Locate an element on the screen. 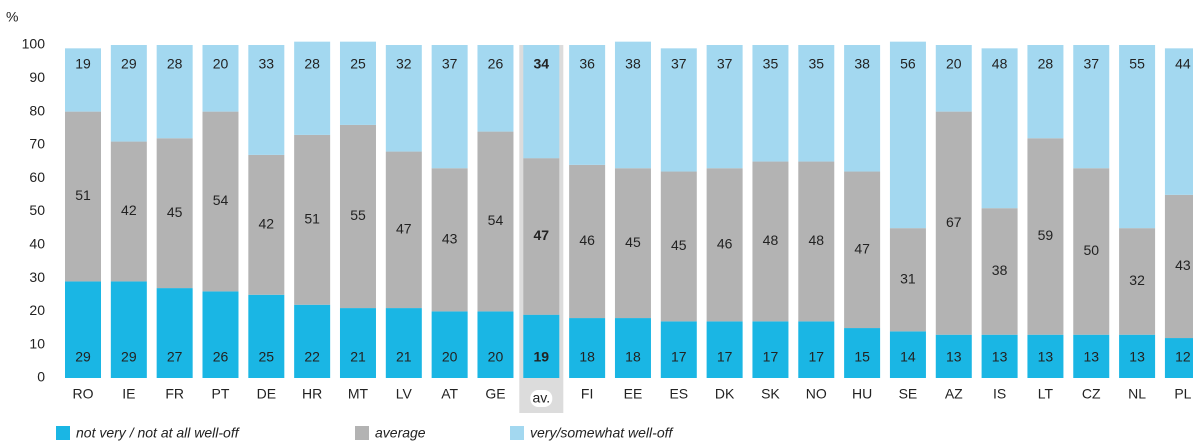 The width and height of the screenshot is (1193, 444). y-tick-label: 10 is located at coordinates (37, 343).